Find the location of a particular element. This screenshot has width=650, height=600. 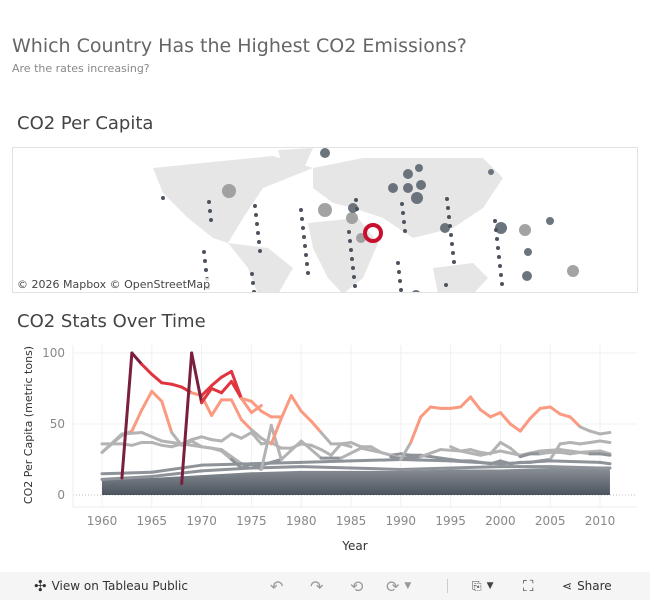

view-on-tableau-button: ✣ View on Tableau Public is located at coordinates (111, 586).